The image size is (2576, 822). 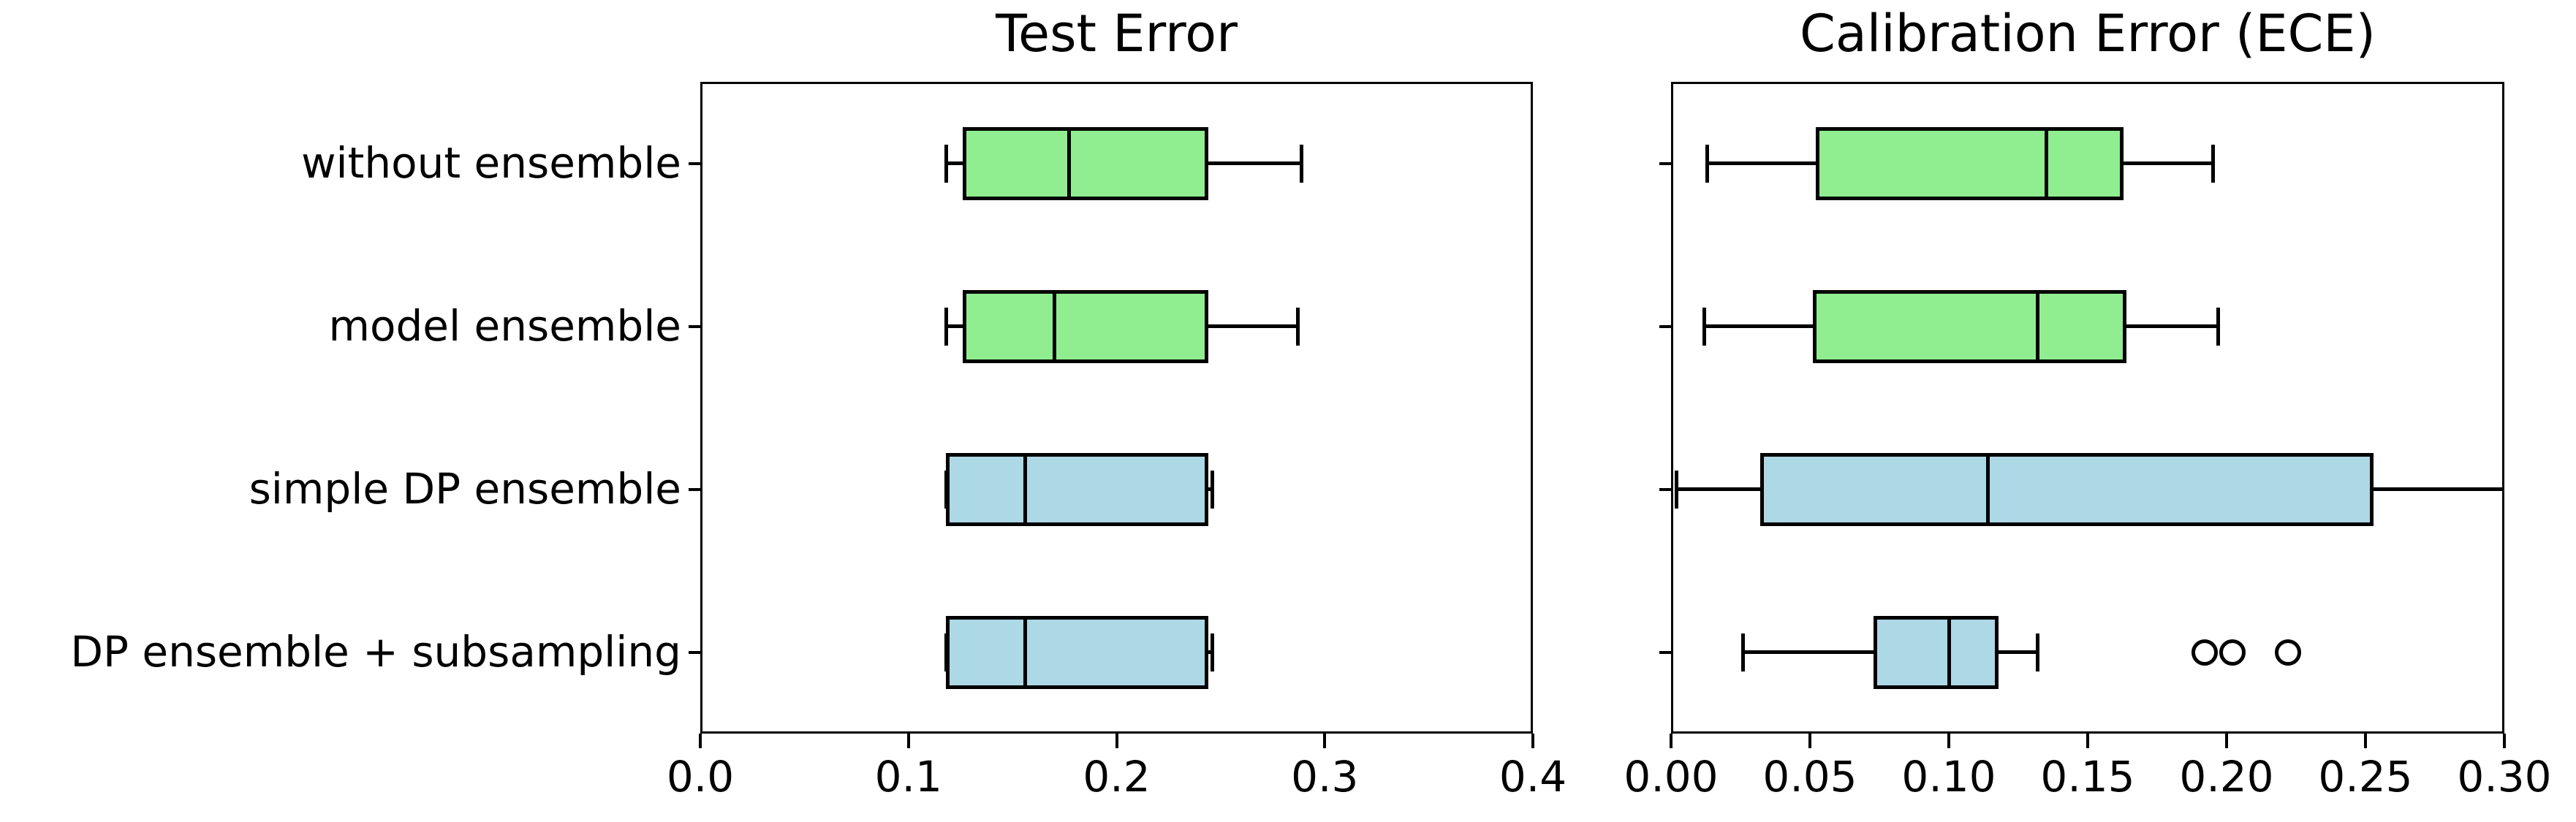 What do you see at coordinates (491, 162) in the screenshot?
I see `category-label-without-ensemble: without ensemble` at bounding box center [491, 162].